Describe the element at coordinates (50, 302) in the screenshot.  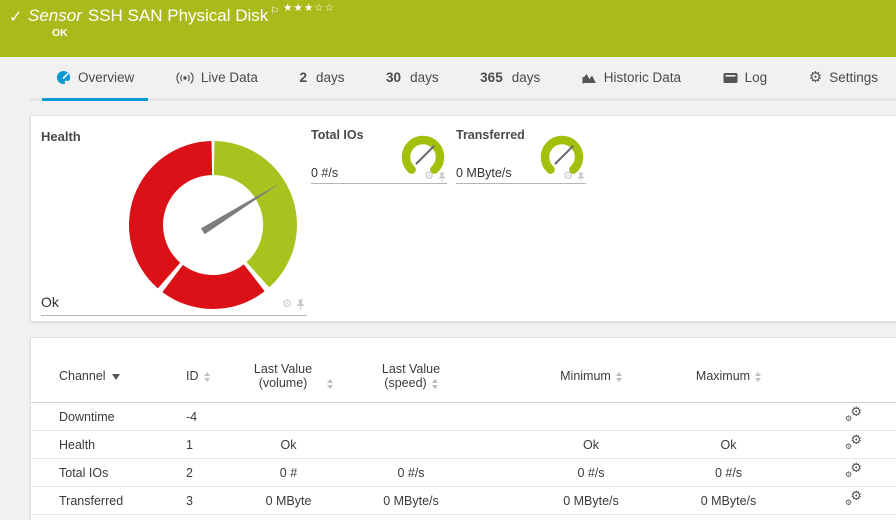
I see `health-current-value: Ok` at that location.